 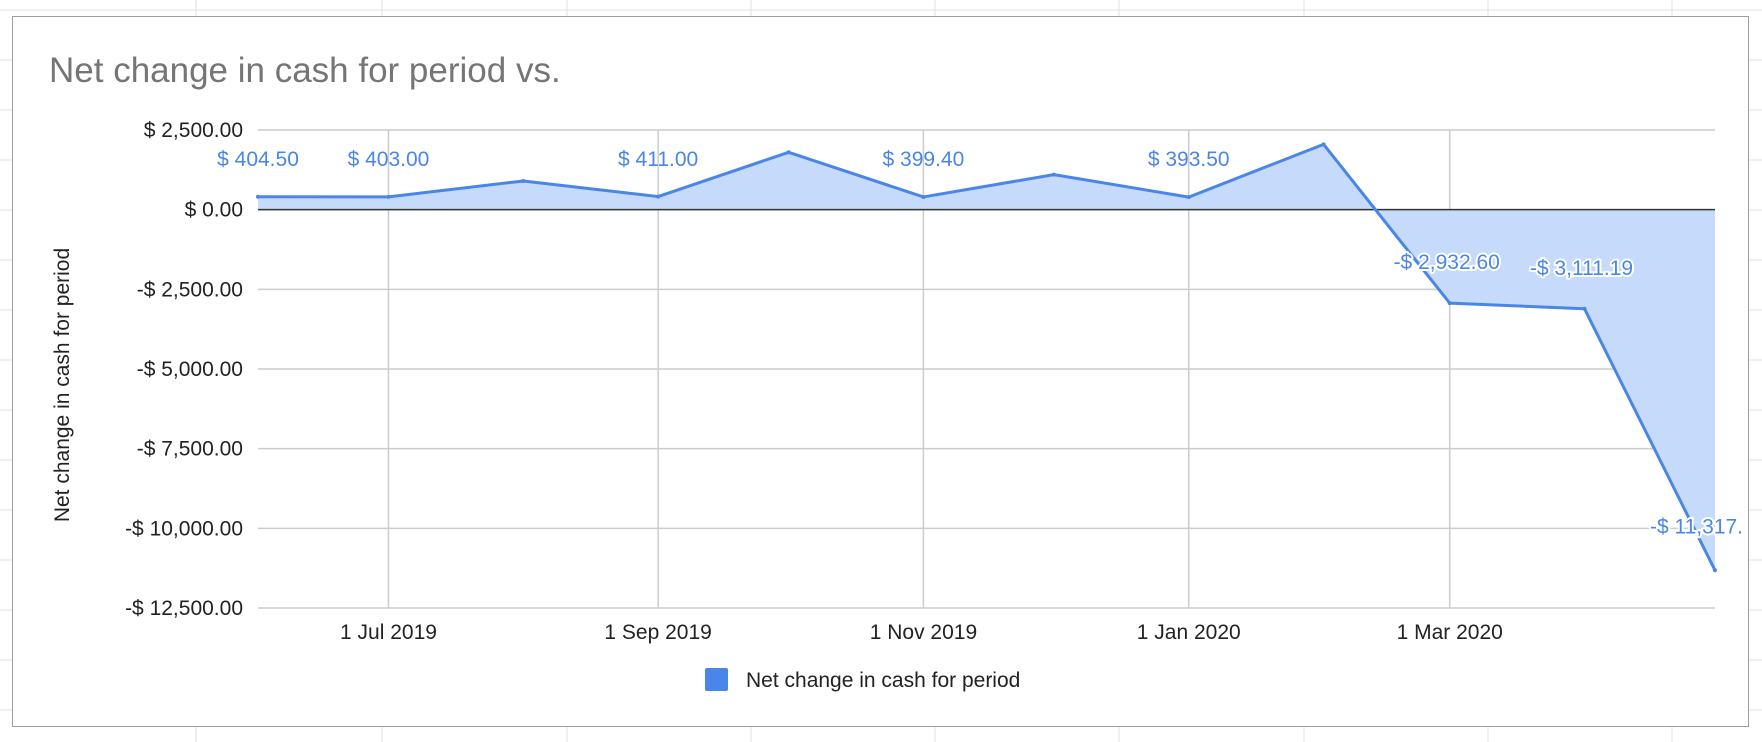 I want to click on data-label: $ 411.00, so click(x=658, y=159).